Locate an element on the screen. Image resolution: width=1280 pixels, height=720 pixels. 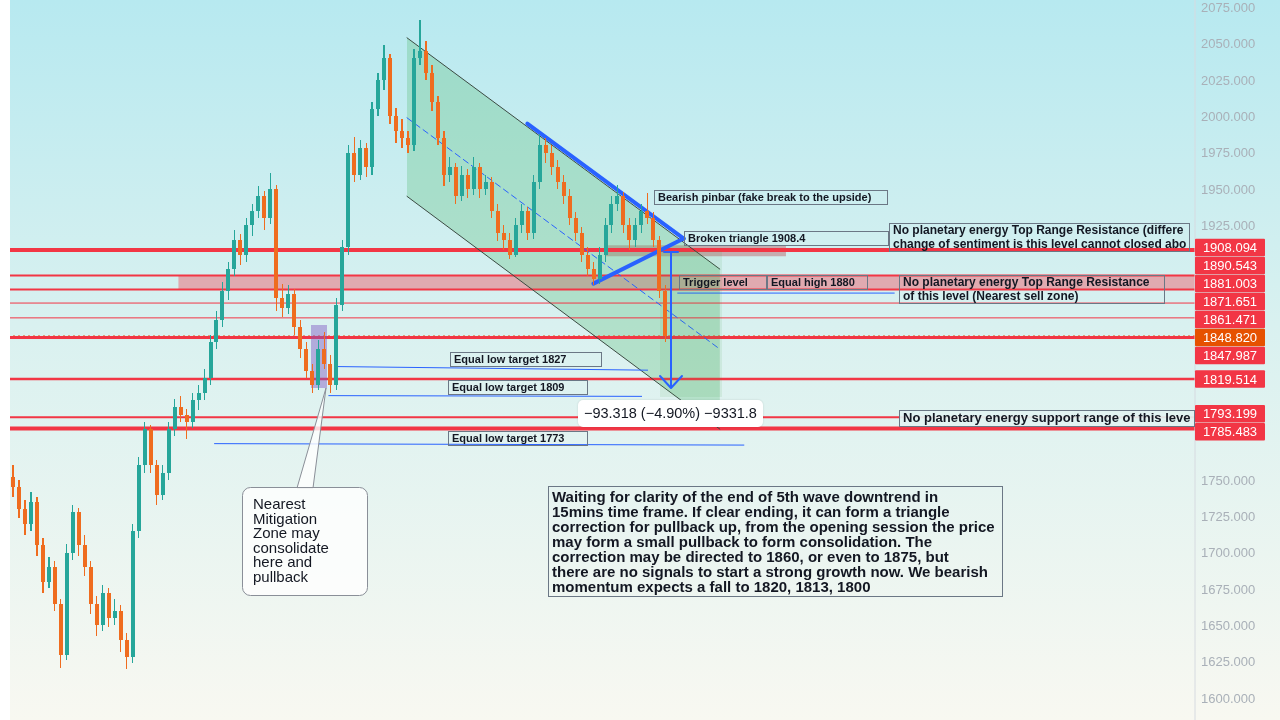
ref-line-label: 1890.543 is located at coordinates (1230, 266).